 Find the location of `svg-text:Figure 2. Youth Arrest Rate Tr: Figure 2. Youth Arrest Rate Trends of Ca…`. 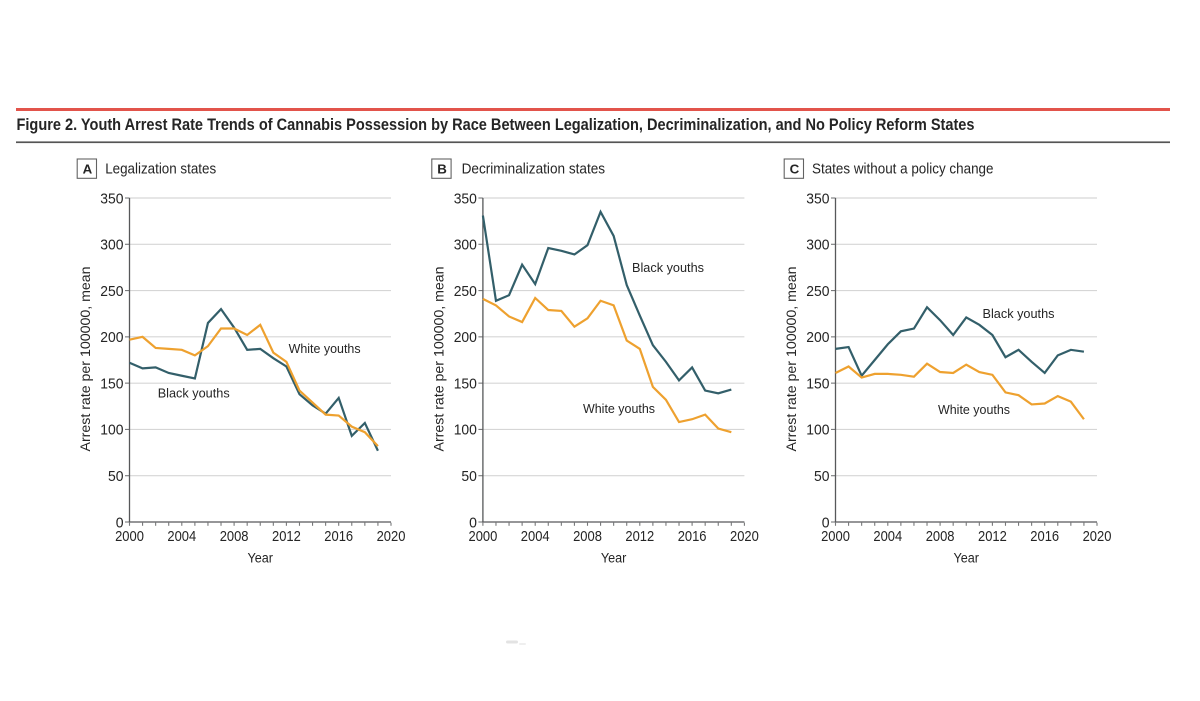

svg-text:Figure 2. Youth Arrest Rate Tr: Figure 2. Youth Arrest Rate Trends of Ca… is located at coordinates (496, 125).